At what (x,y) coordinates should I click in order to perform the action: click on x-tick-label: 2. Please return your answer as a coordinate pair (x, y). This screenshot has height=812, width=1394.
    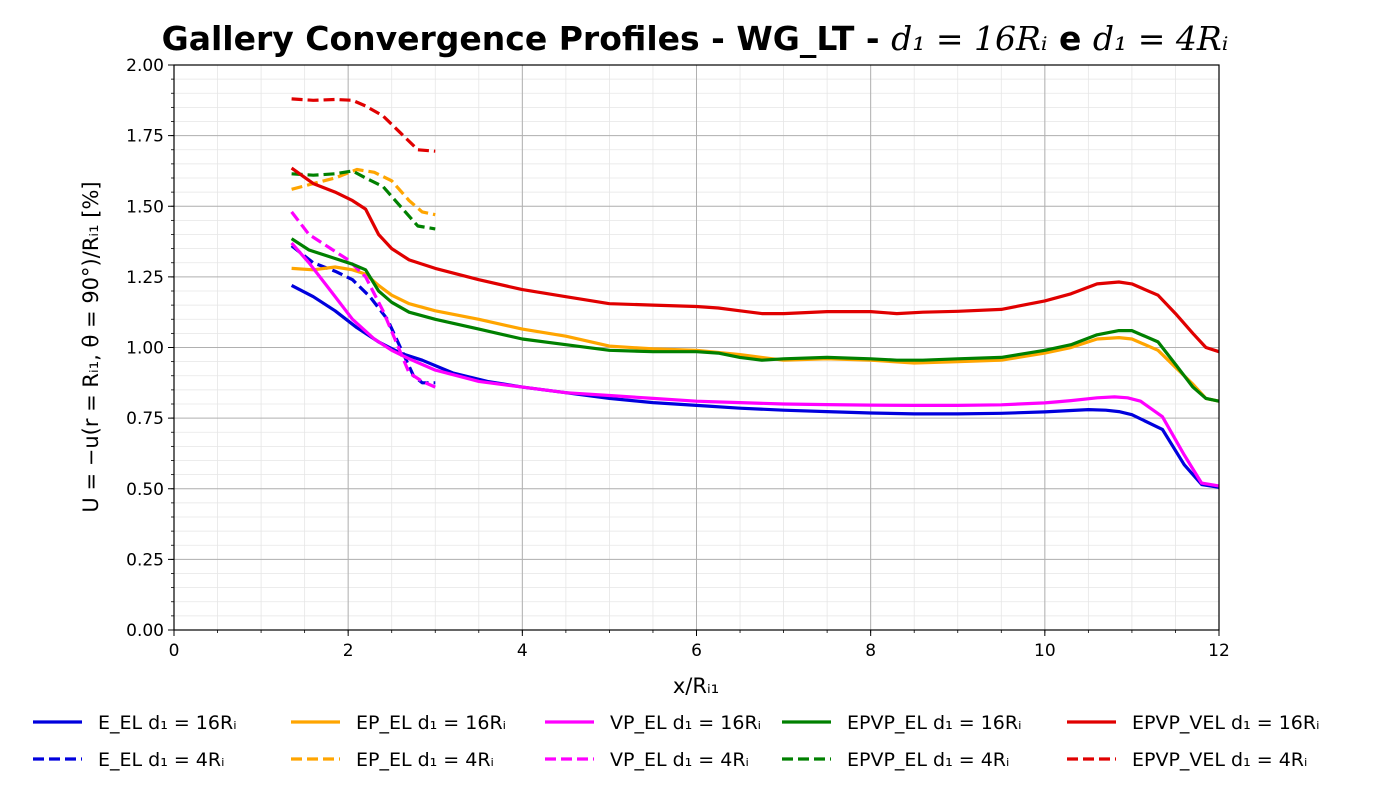
    Looking at the image, I should click on (348, 651).